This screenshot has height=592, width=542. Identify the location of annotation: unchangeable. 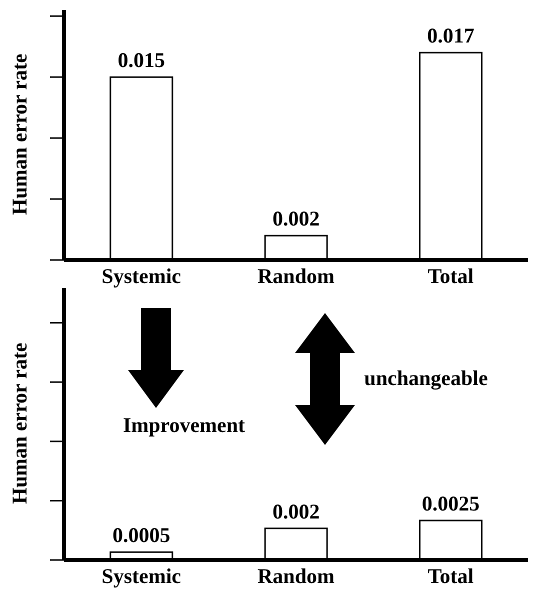
(426, 378).